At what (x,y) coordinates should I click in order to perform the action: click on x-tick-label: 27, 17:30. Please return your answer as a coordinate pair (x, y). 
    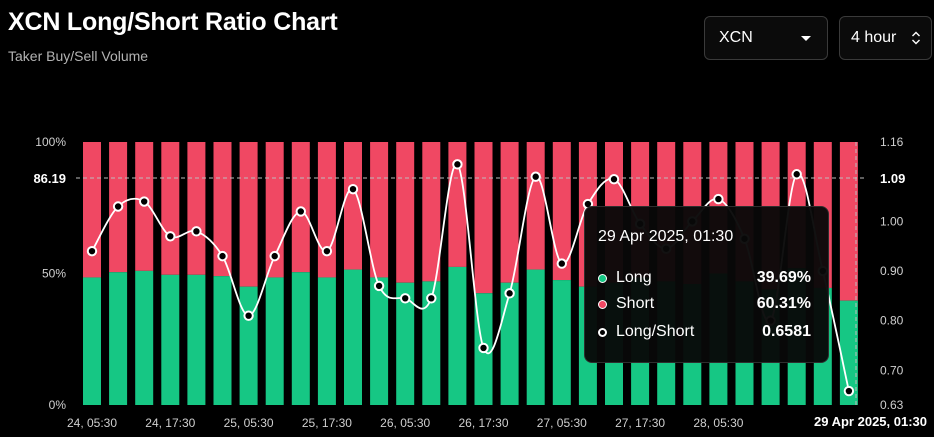
    Looking at the image, I should click on (640, 423).